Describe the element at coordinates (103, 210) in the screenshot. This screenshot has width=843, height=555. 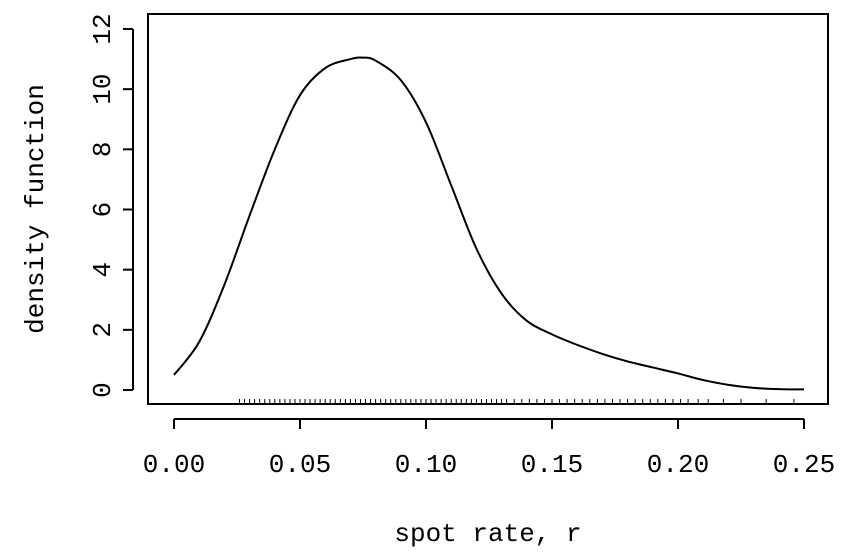
I see `y-tick-label: 6` at that location.